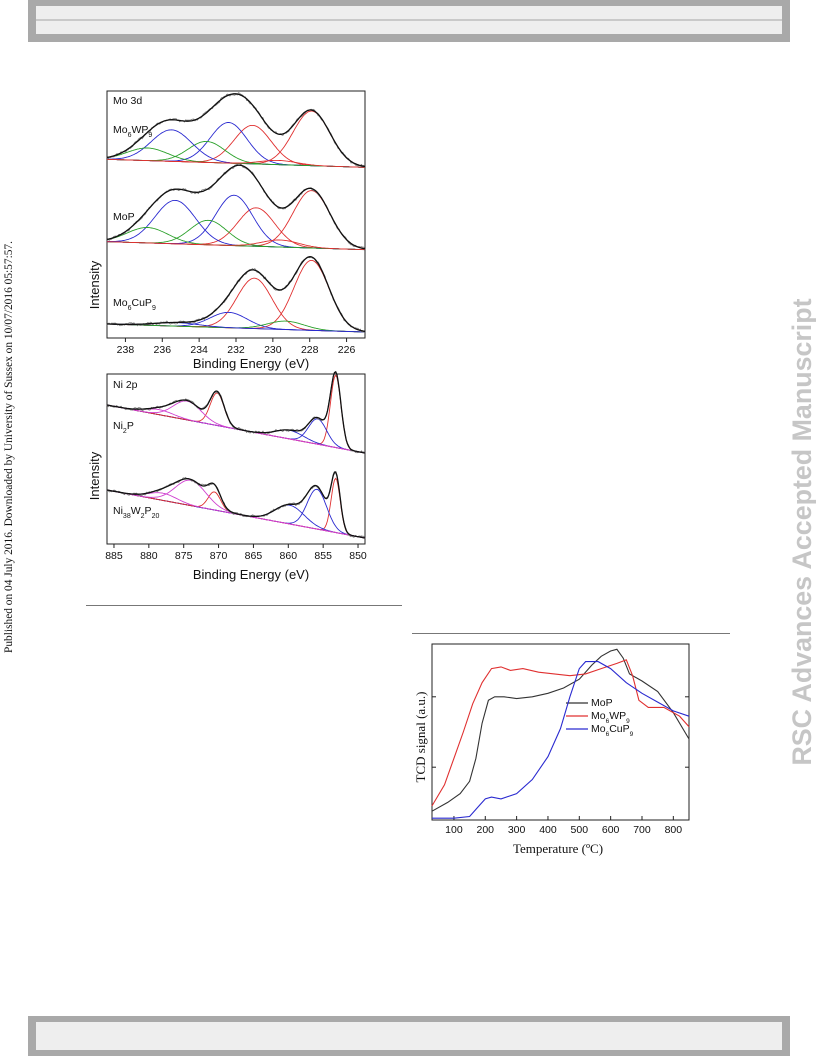  I want to click on left-column-rule, so click(244, 605).